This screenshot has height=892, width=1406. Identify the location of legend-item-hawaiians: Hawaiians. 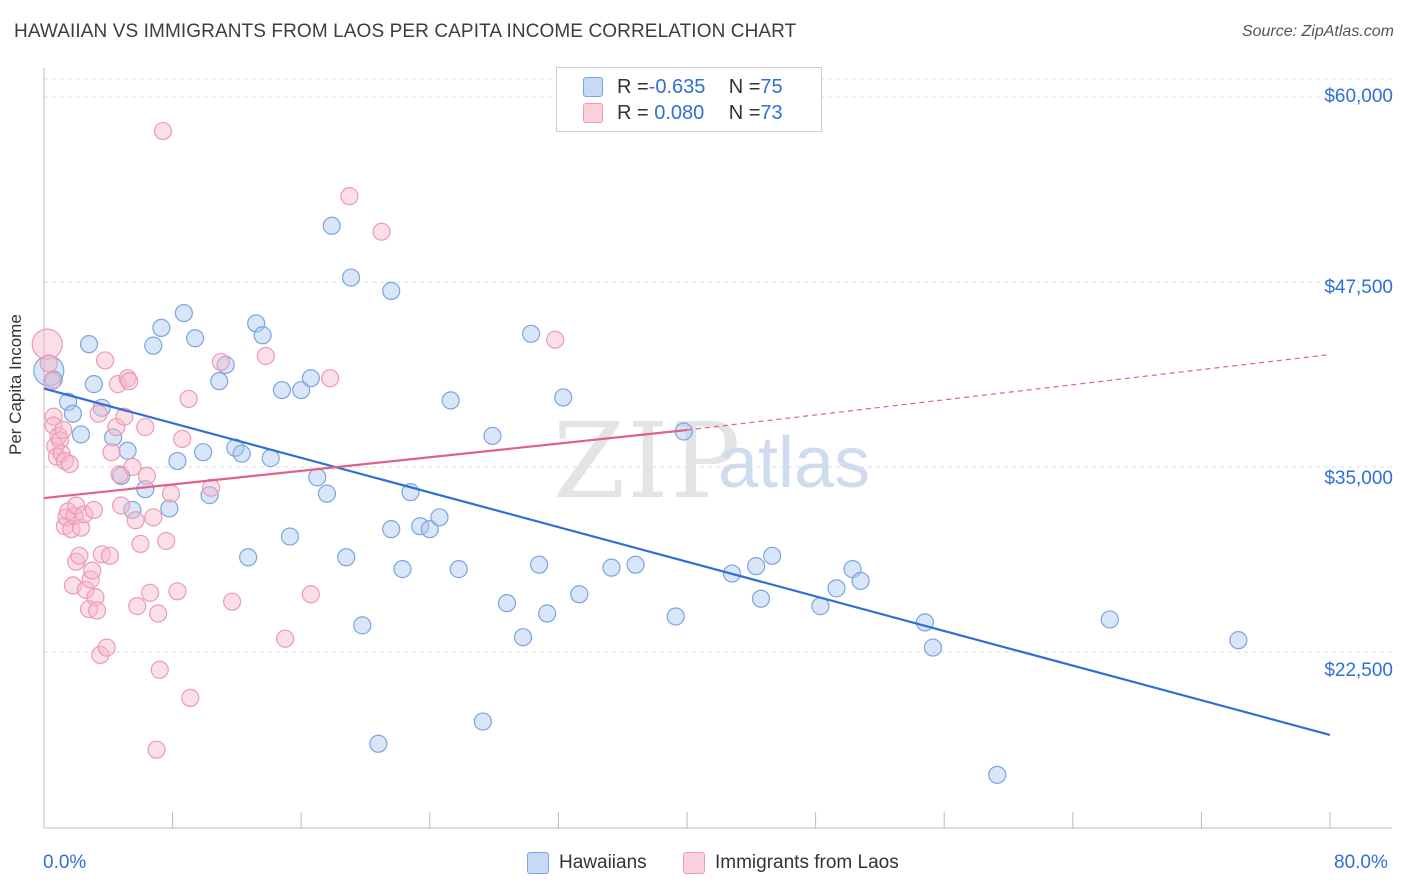
(587, 863).